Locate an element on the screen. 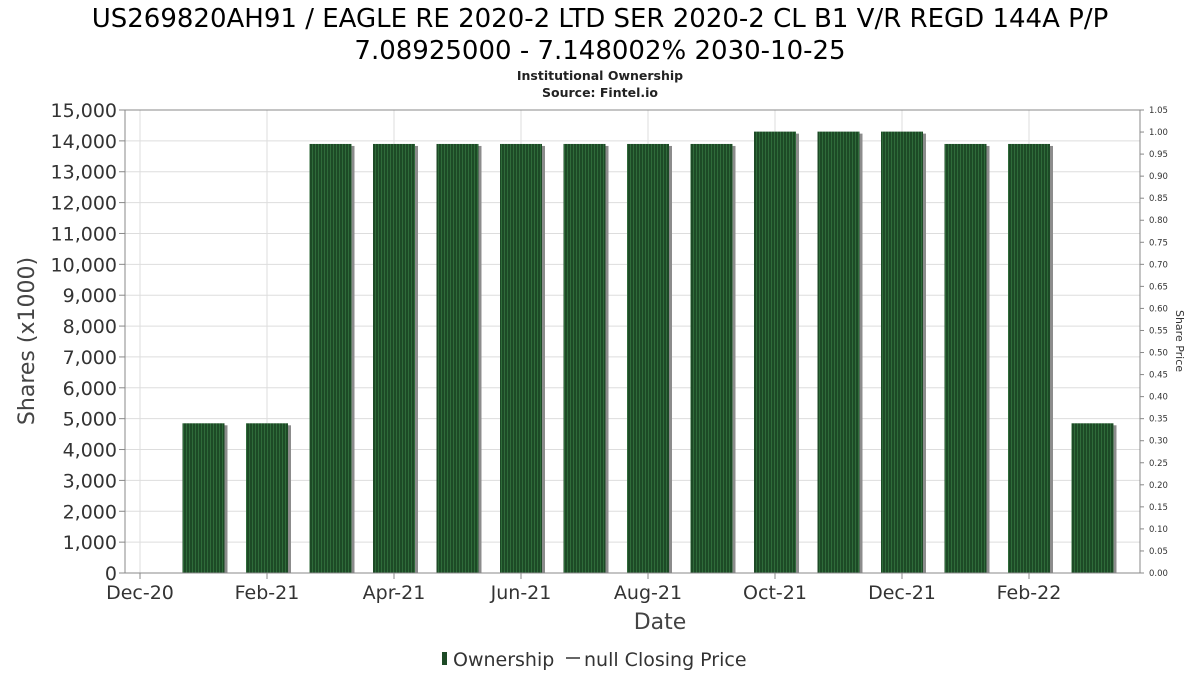 Image resolution: width=1200 pixels, height=675 pixels. legend-ownership-label: Ownership is located at coordinates (503, 660).